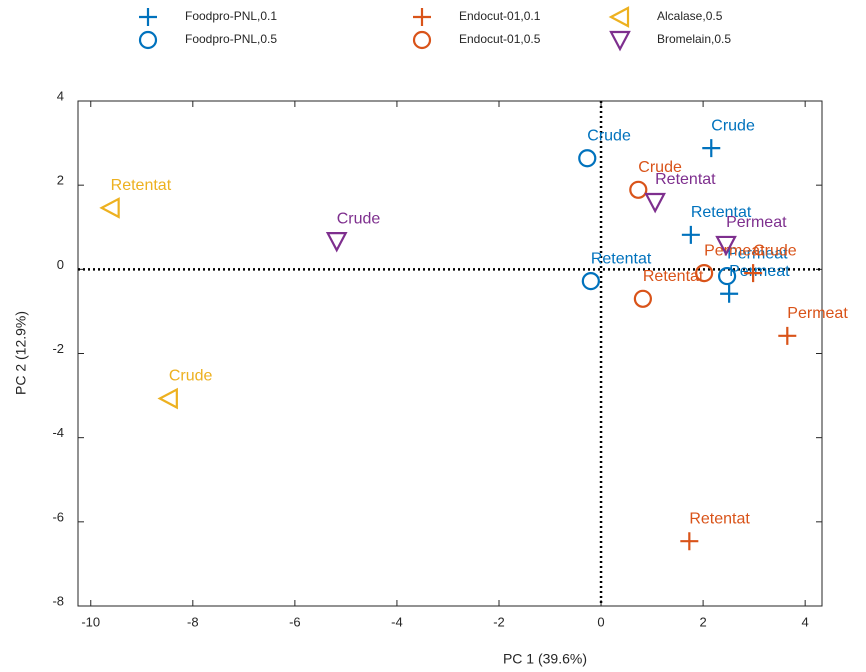 The image size is (866, 672). Describe the element at coordinates (702, 621) in the screenshot. I see `x-tick-label: 2` at that location.